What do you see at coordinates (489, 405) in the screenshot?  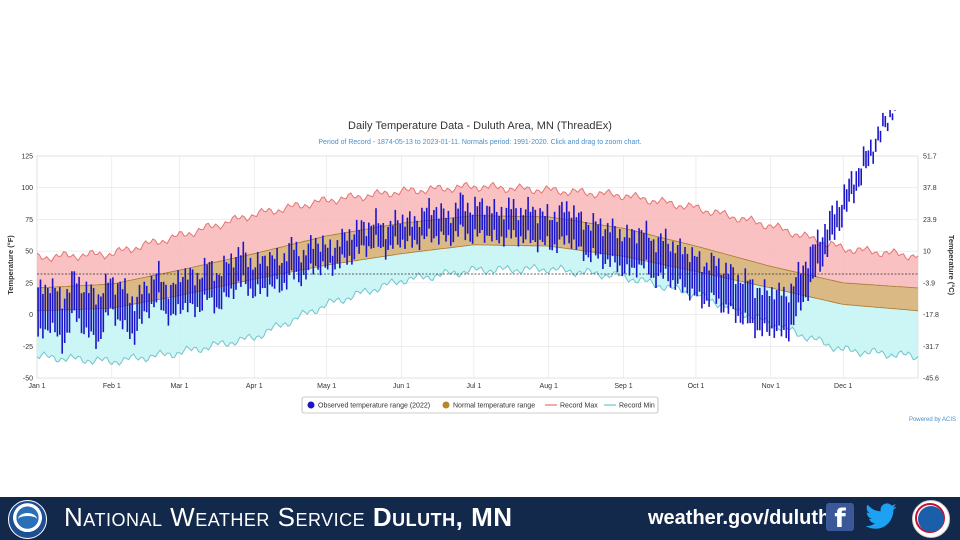 I see `legend-item-normal: Normal temperature range` at bounding box center [489, 405].